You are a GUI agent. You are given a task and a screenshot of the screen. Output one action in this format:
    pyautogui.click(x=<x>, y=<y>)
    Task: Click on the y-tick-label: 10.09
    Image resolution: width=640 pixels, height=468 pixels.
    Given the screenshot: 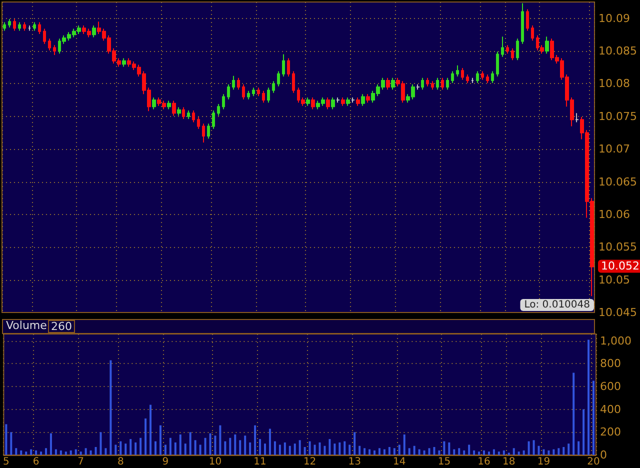 What is the action you would take?
    pyautogui.click(x=614, y=18)
    